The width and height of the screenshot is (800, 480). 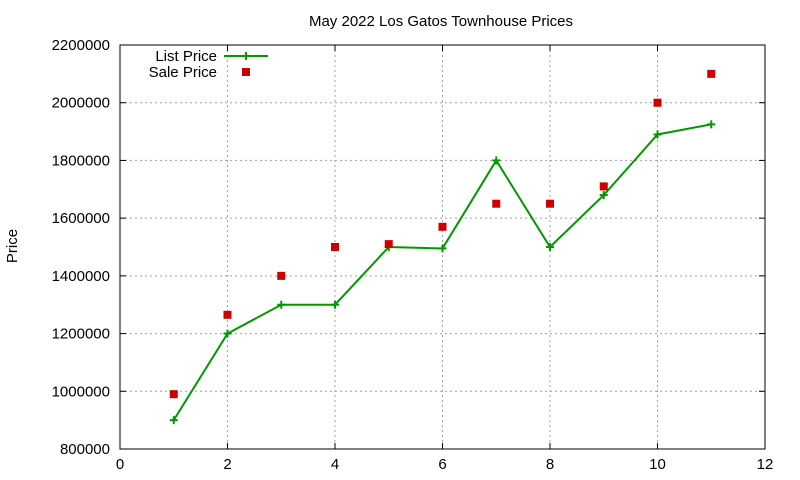 What do you see at coordinates (120, 464) in the screenshot?
I see `x-tick-label: 0` at bounding box center [120, 464].